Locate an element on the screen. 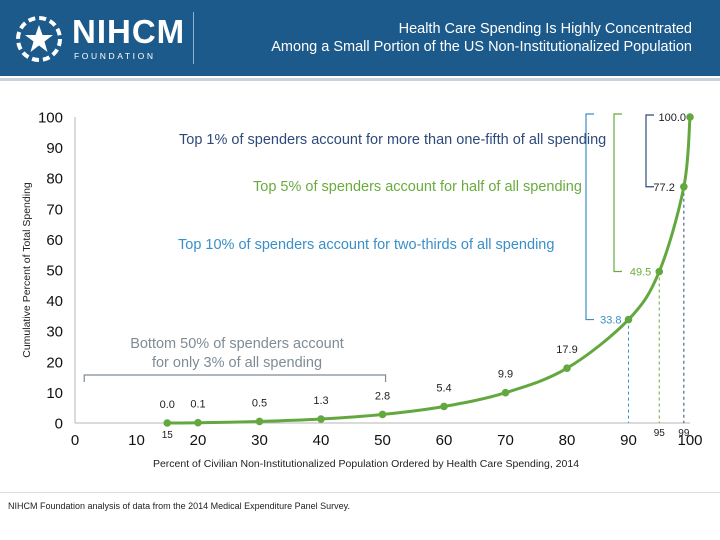  percentile-dropdown-lines is located at coordinates (656, 304).